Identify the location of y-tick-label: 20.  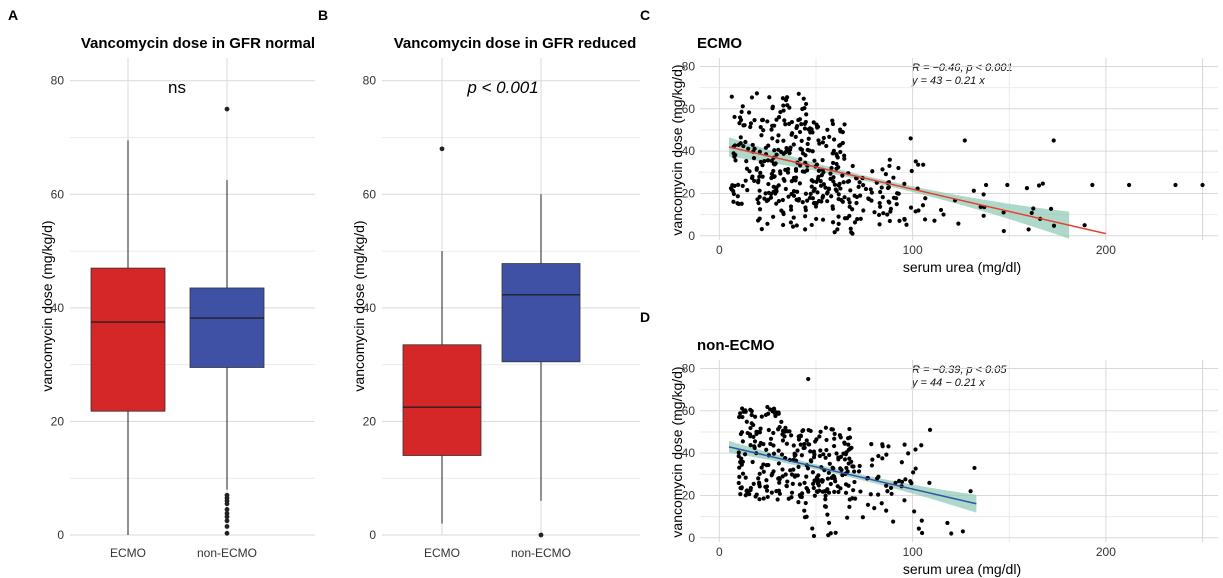
(689, 193).